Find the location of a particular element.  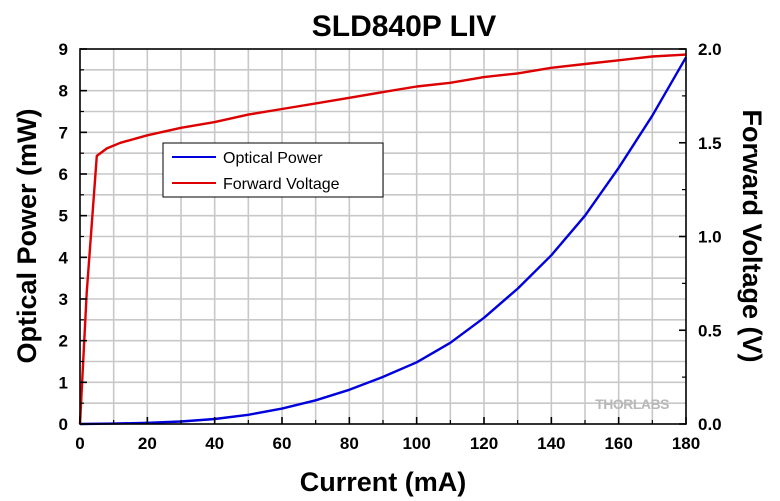

x-tick-label: 0 is located at coordinates (79, 443).